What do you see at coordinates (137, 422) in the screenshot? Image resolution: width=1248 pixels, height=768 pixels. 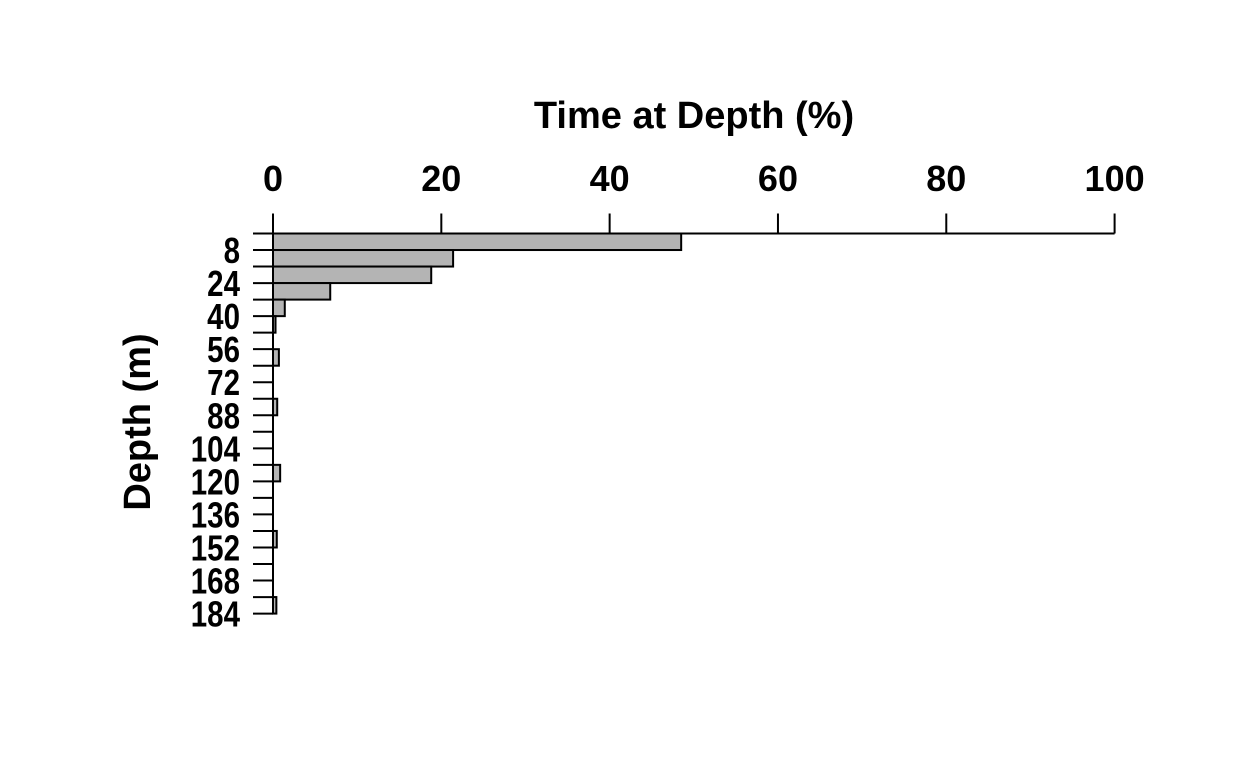 I see `y-axis-title: Depth (m)` at bounding box center [137, 422].